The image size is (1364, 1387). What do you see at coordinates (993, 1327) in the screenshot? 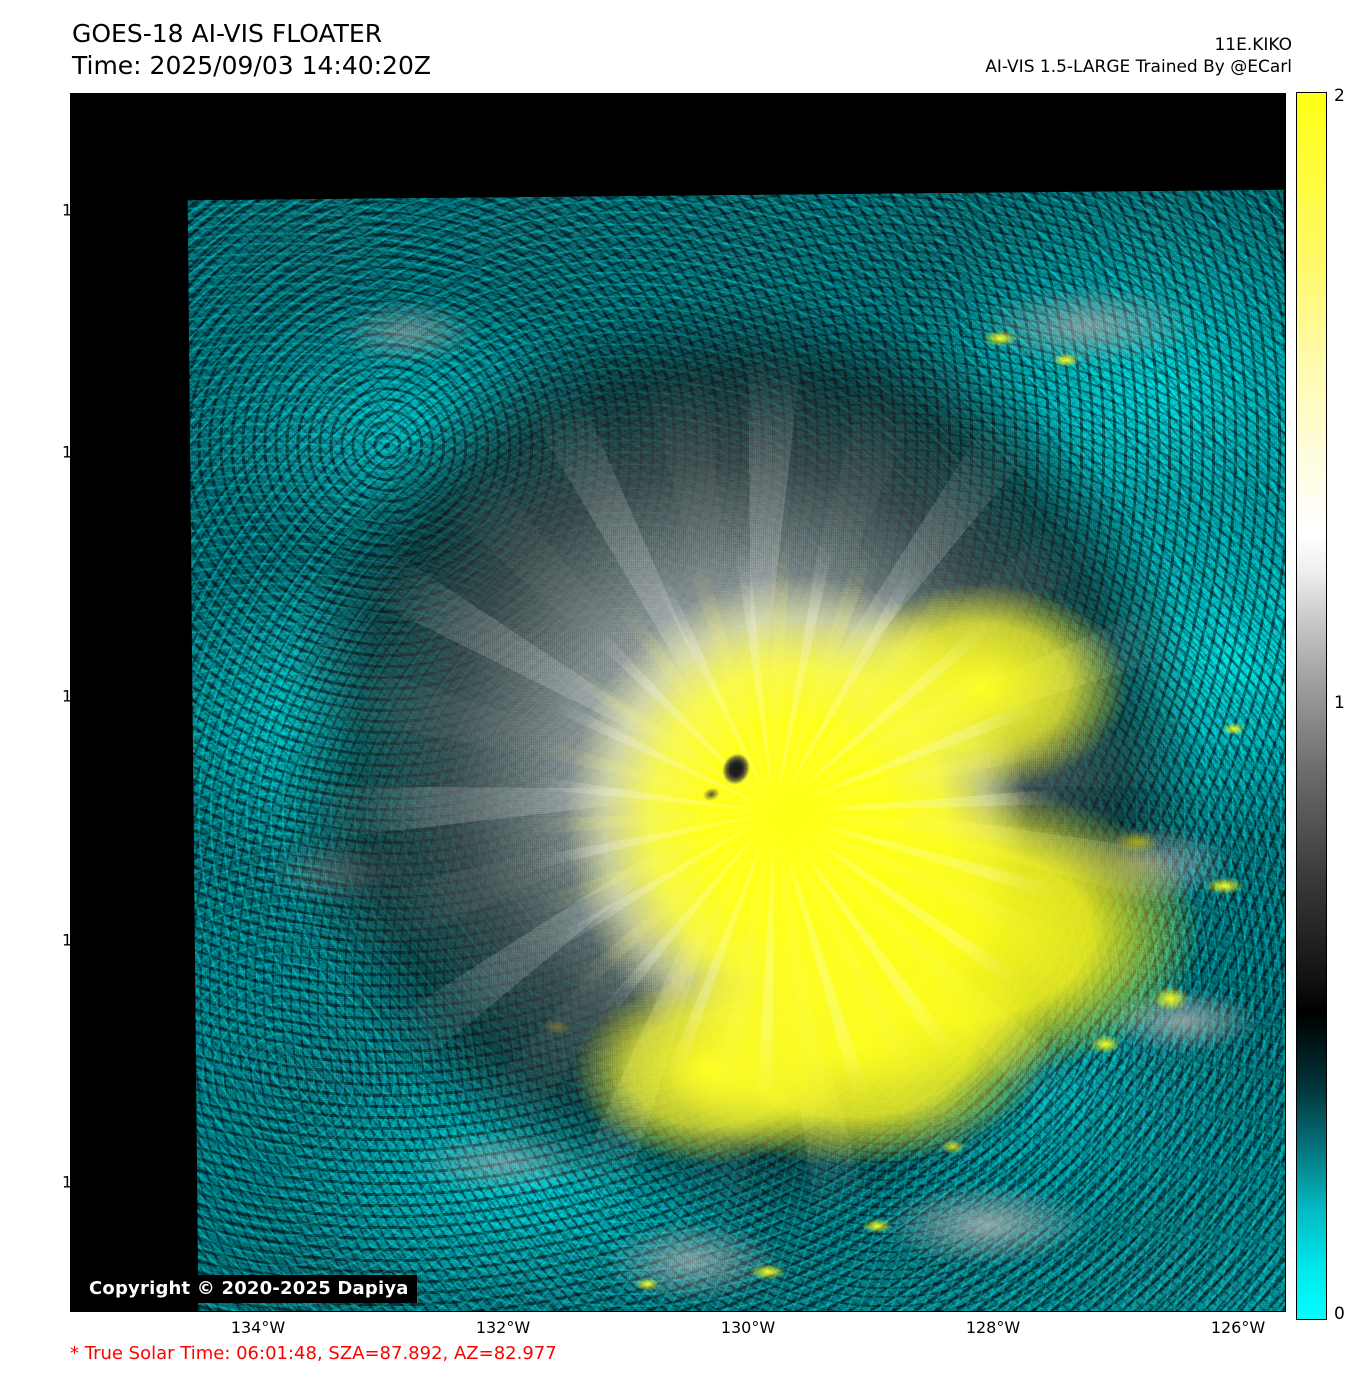
I see `xtick-label-128w: 128°W` at bounding box center [993, 1327].